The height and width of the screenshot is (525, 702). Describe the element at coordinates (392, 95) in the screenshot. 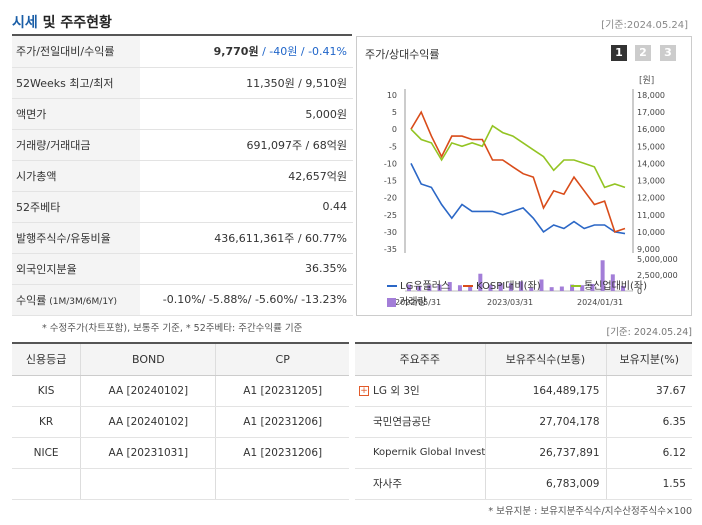

I see `left-tick-label: 10` at that location.